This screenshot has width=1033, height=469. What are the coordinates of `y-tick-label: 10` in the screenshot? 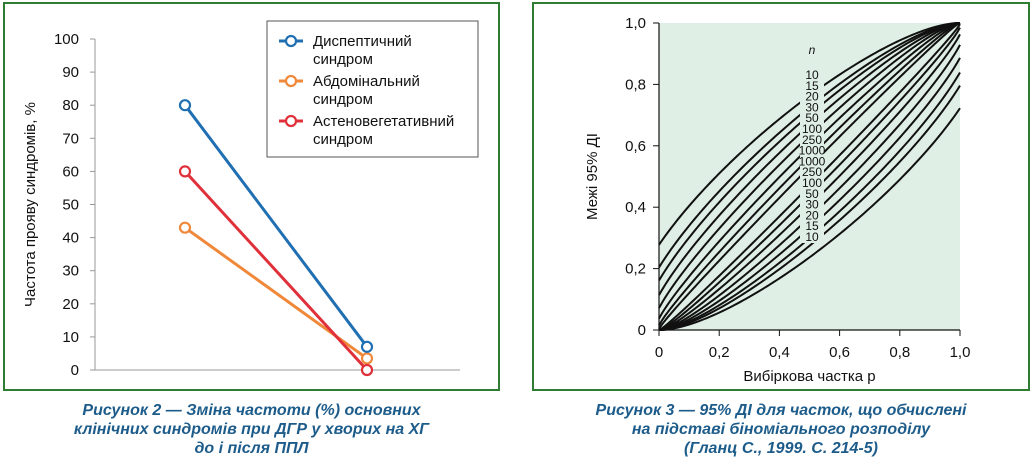 It's located at (70, 337).